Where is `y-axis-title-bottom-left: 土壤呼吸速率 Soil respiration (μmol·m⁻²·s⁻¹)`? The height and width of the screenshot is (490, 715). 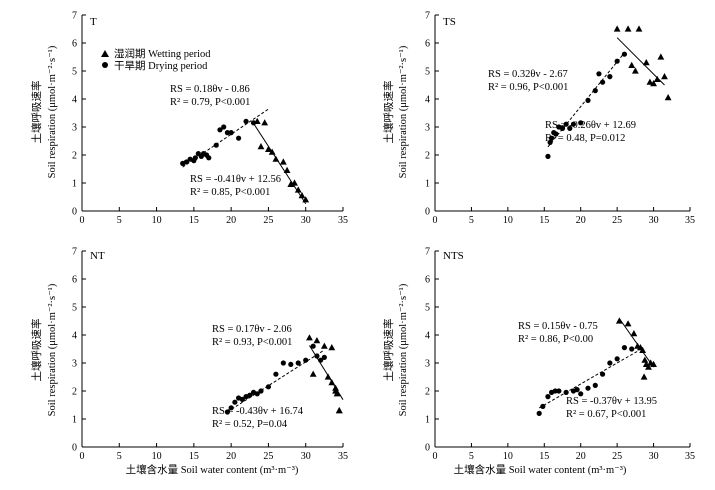
y-axis-title-bottom-left: 土壤呼吸速率 Soil respiration (μmol·m⁻²·s⁻¹) is located at coordinates (44, 349).